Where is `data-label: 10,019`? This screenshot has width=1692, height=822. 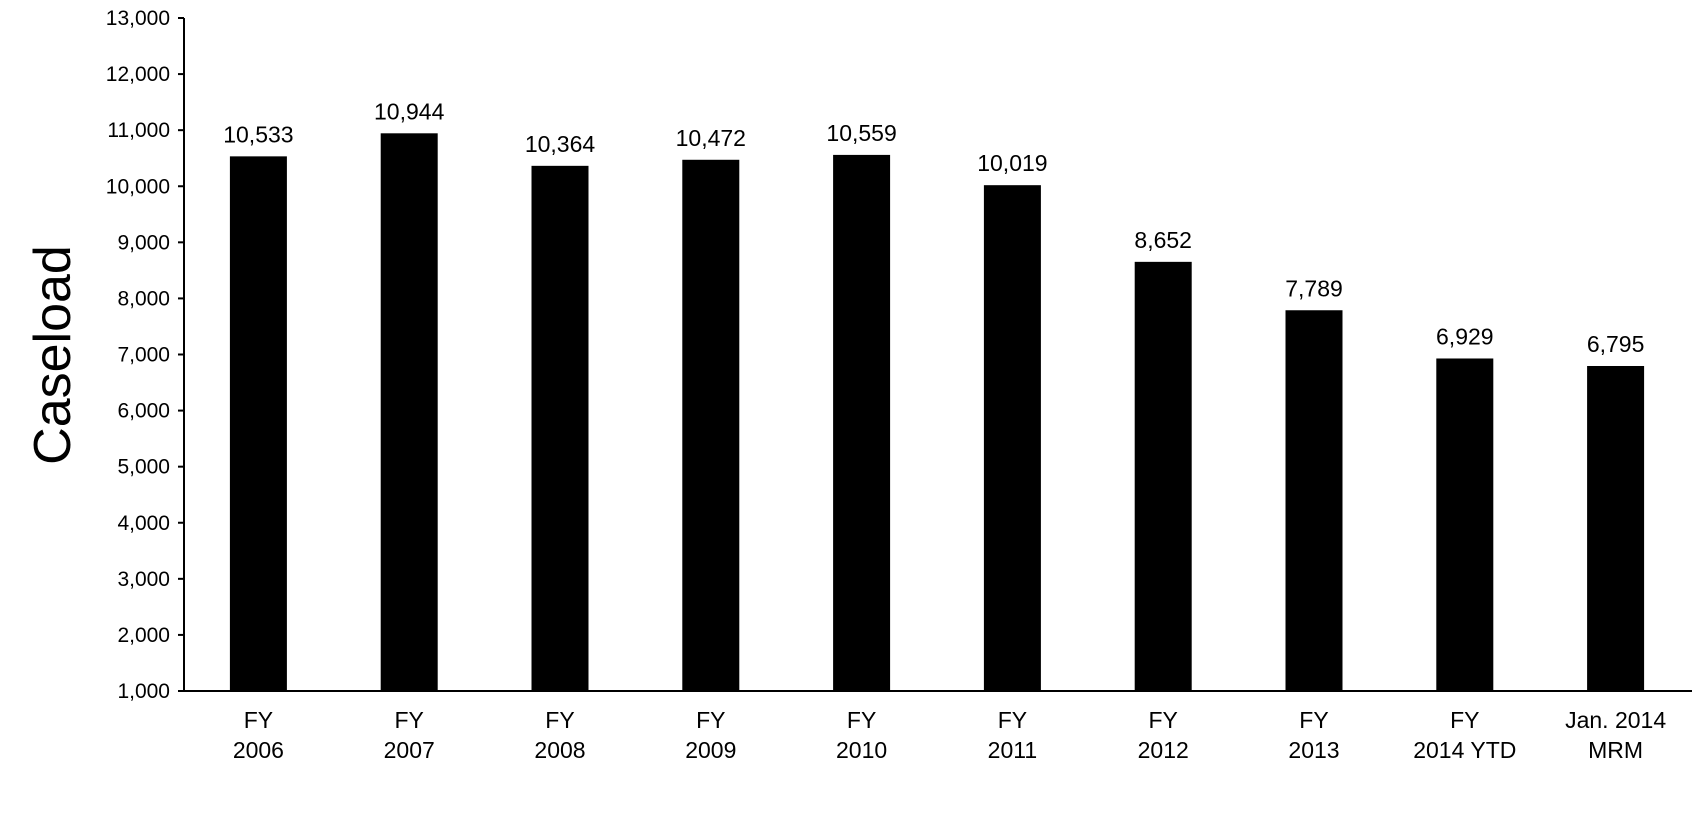 data-label: 10,019 is located at coordinates (1012, 163).